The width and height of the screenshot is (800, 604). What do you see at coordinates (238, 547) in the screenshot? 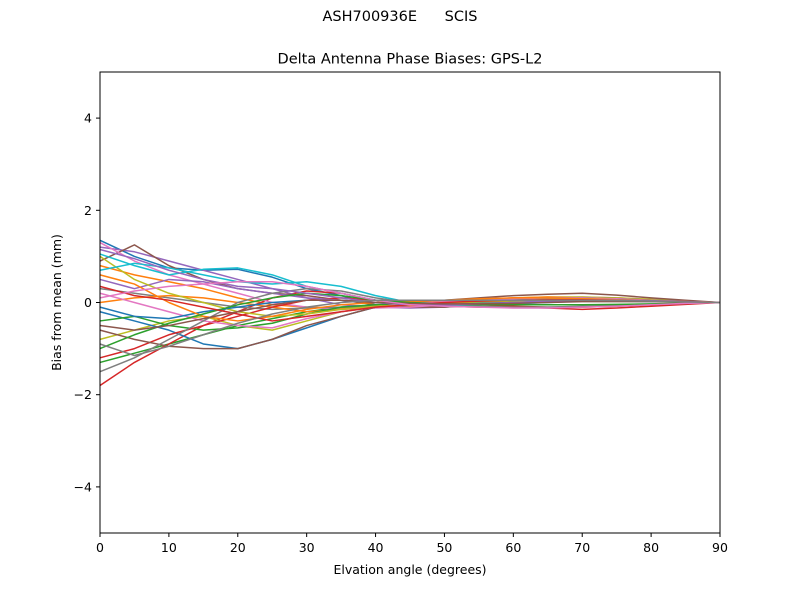
I see `x-tick-label: 20` at bounding box center [238, 547].